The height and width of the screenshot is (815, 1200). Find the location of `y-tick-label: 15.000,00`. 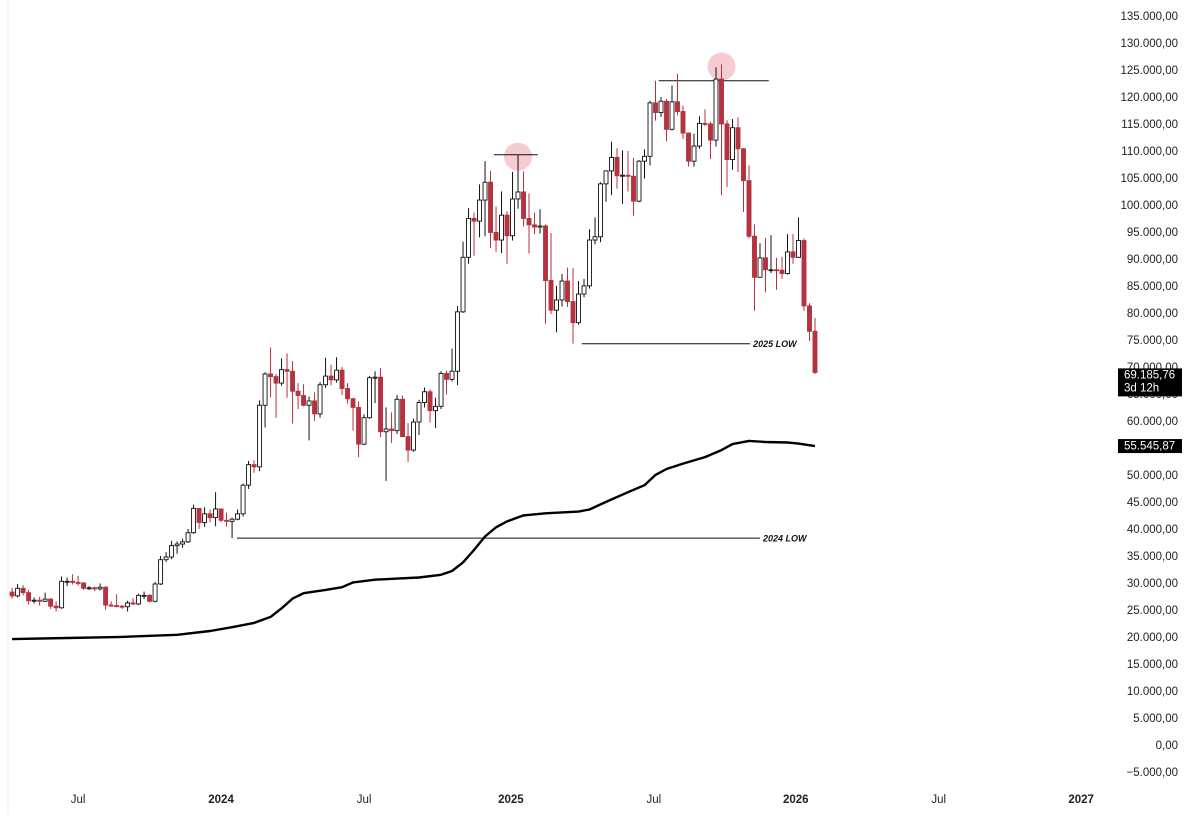

y-tick-label: 15.000,00 is located at coordinates (1152, 665).